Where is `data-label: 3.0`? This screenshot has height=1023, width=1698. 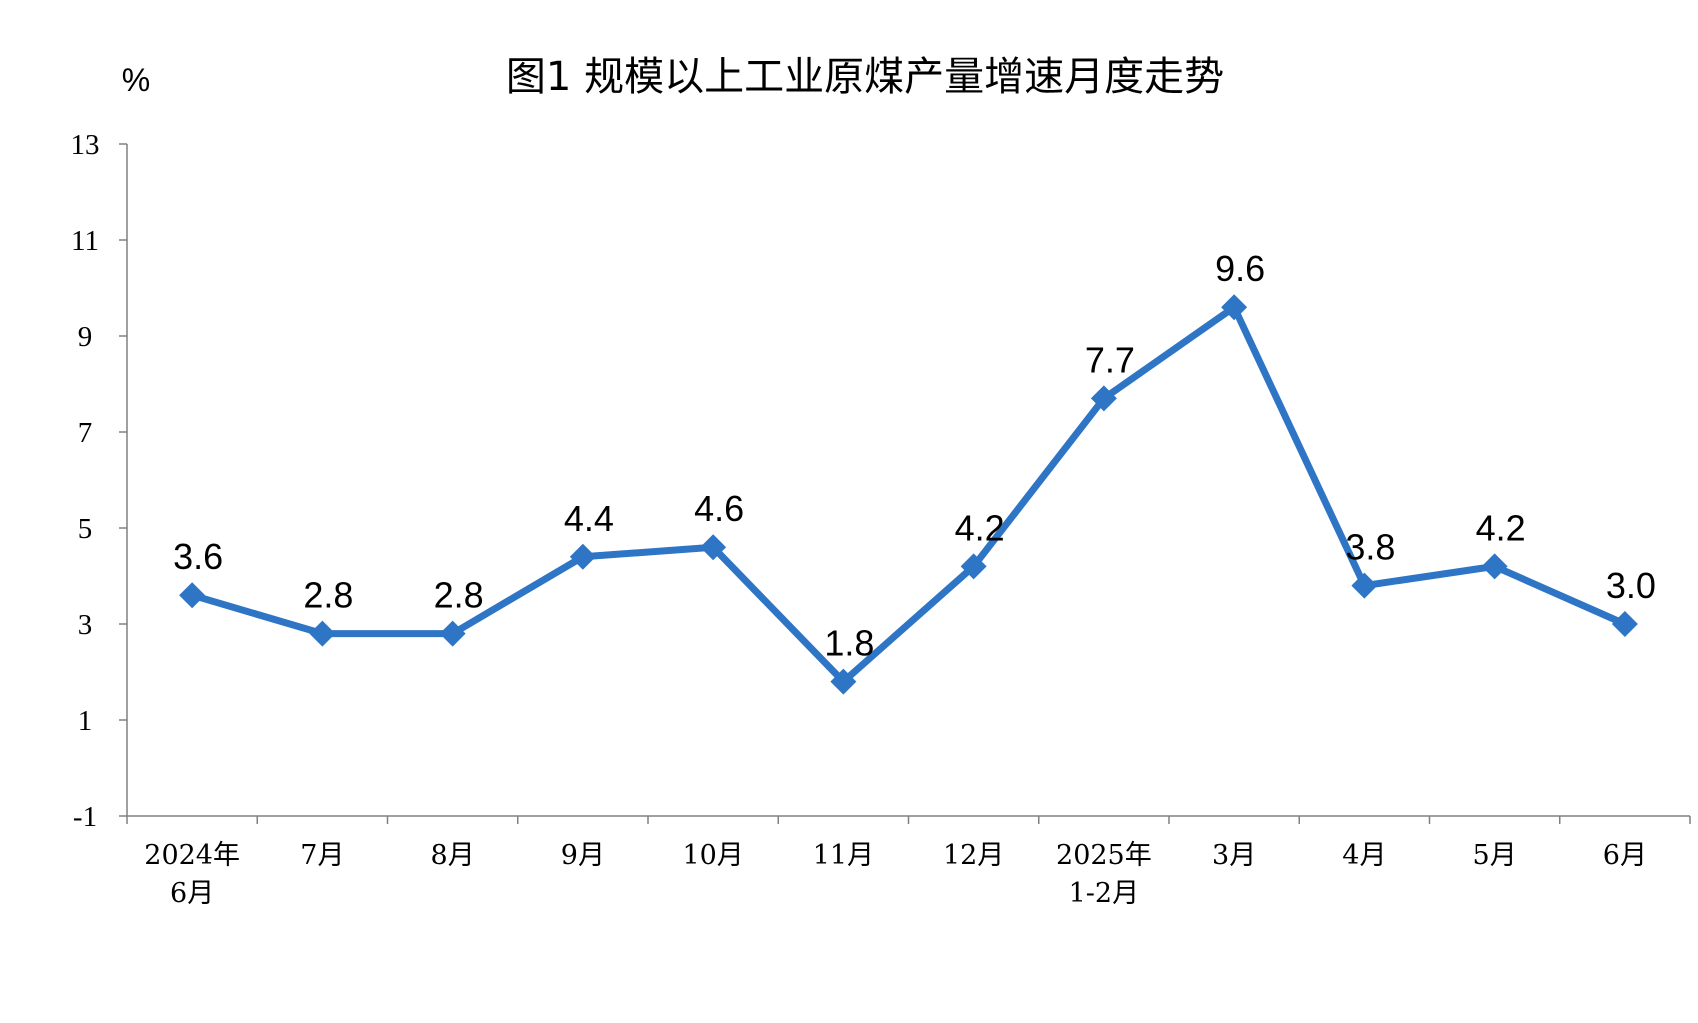
data-label: 3.0 is located at coordinates (1631, 585).